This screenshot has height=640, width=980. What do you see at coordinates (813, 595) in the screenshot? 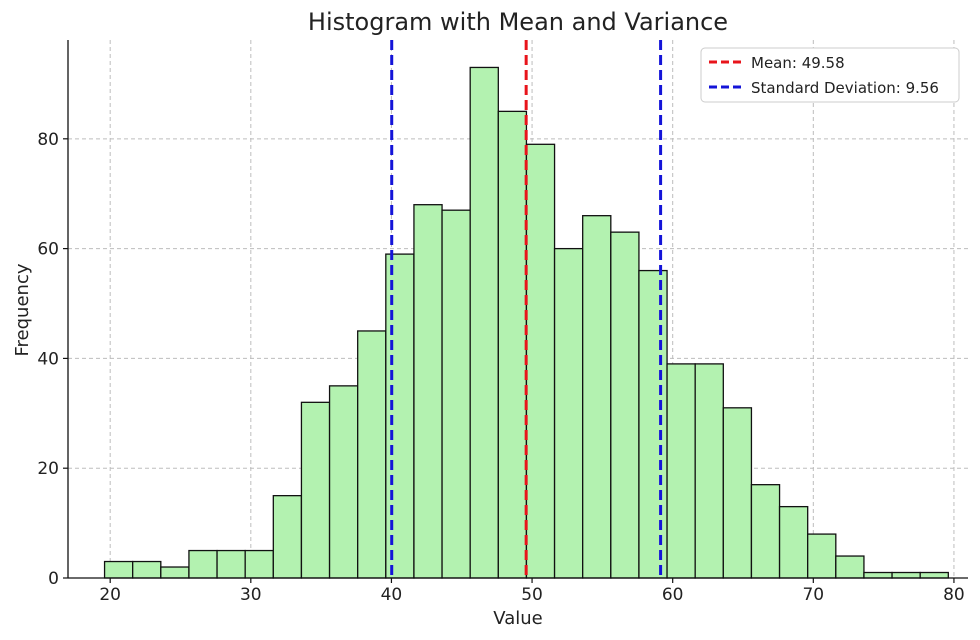
I see `x-tick-label: 70` at bounding box center [813, 595].